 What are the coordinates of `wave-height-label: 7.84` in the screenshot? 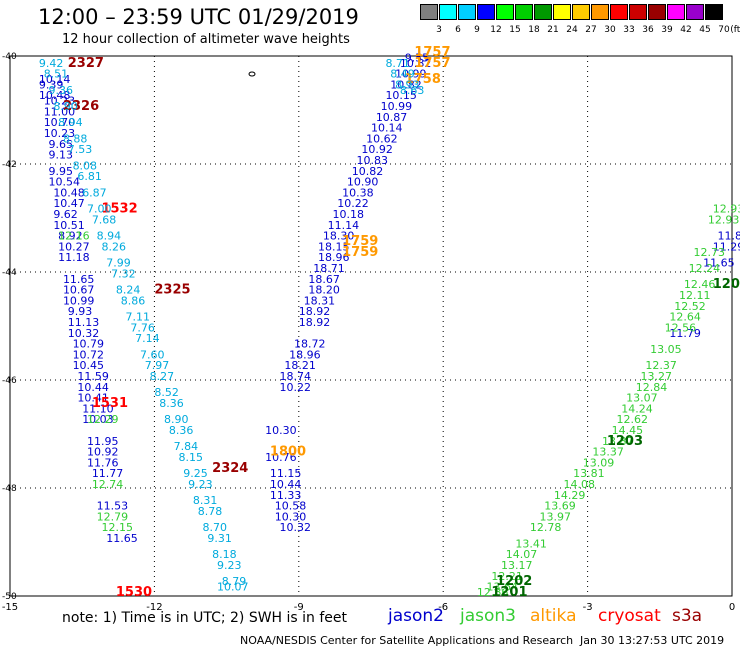 It's located at (186, 446).